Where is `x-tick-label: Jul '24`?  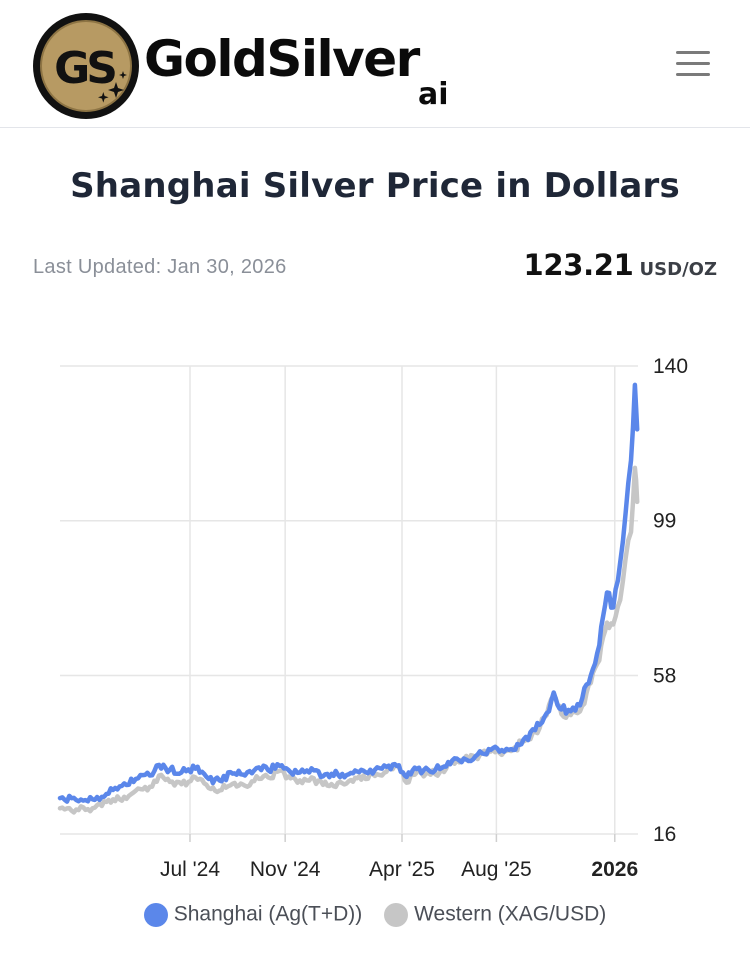 x-tick-label: Jul '24 is located at coordinates (190, 869).